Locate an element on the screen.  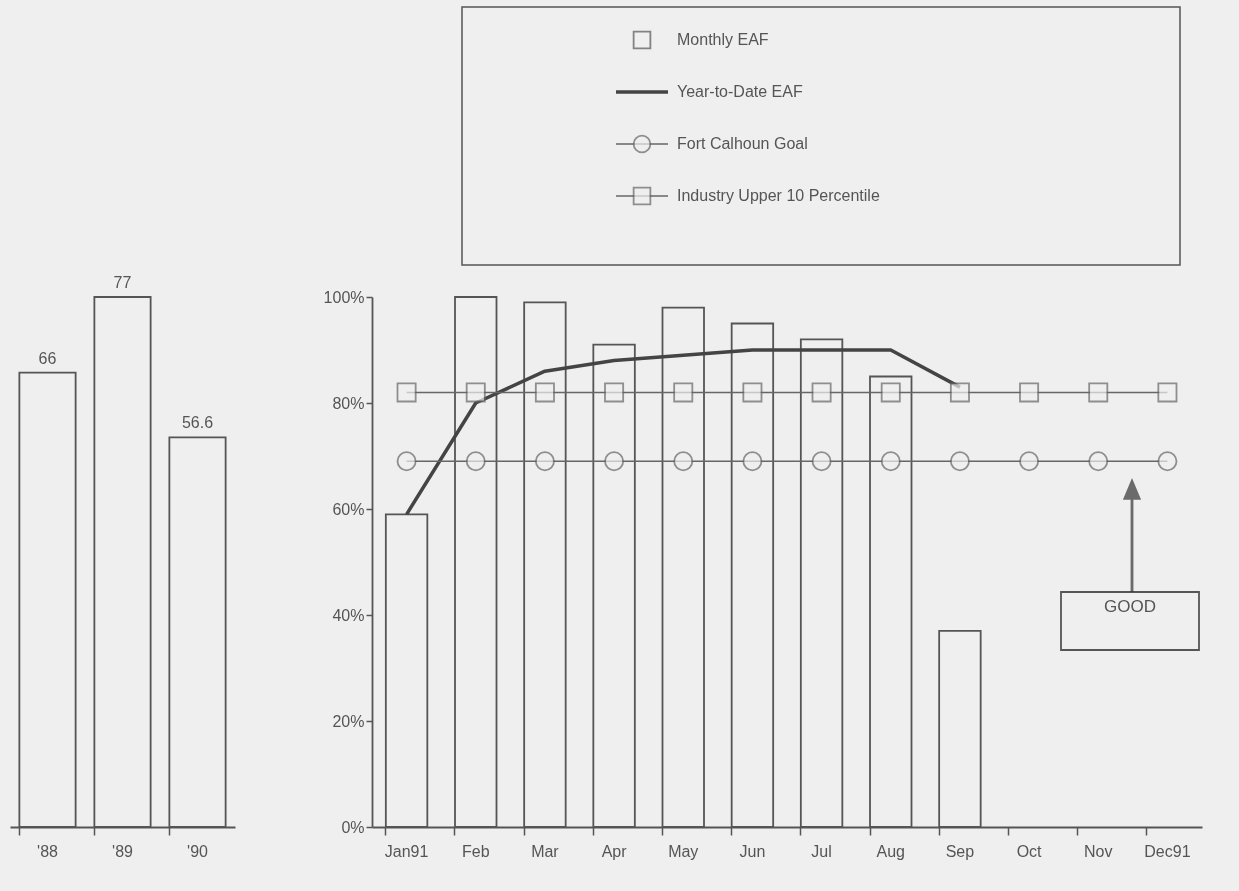
legend-label: Year-to-Date EAF is located at coordinates (740, 91).